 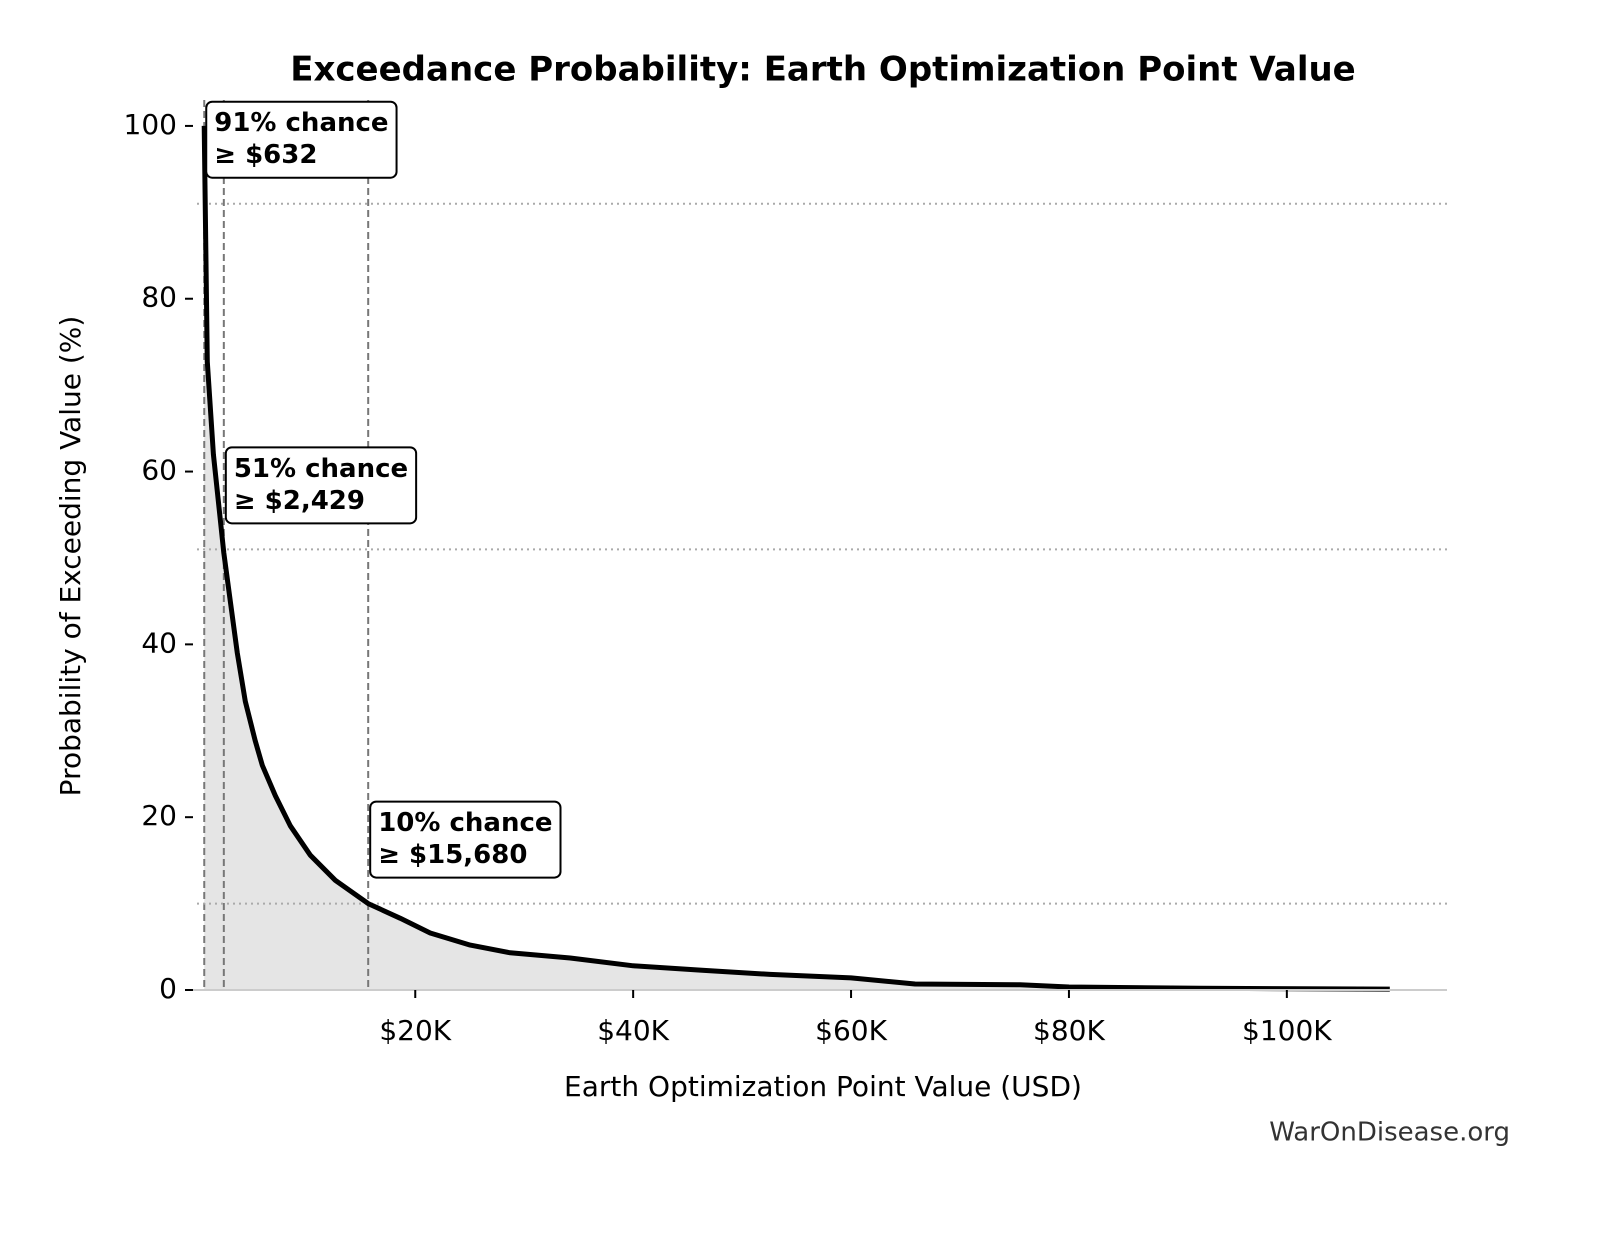 What do you see at coordinates (301, 123) in the screenshot?
I see `annotation-text: 91% chance` at bounding box center [301, 123].